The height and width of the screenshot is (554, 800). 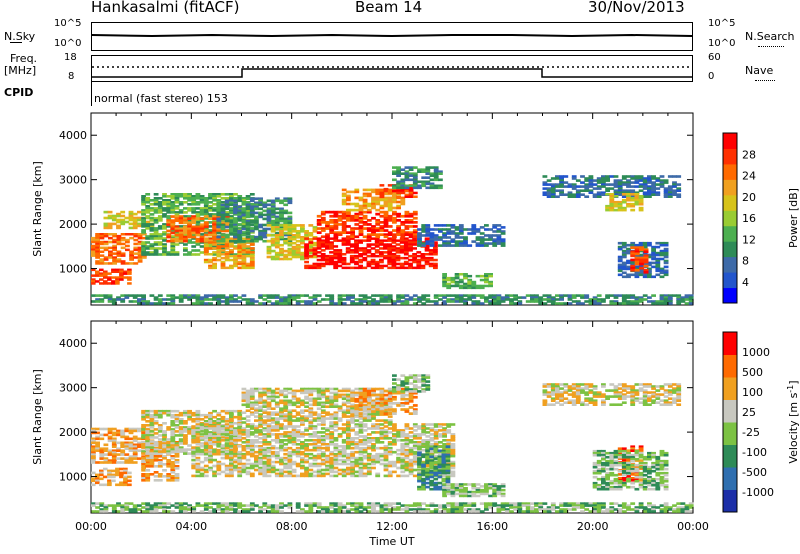 I want to click on freq-unit: [MHz], so click(x=20, y=70).